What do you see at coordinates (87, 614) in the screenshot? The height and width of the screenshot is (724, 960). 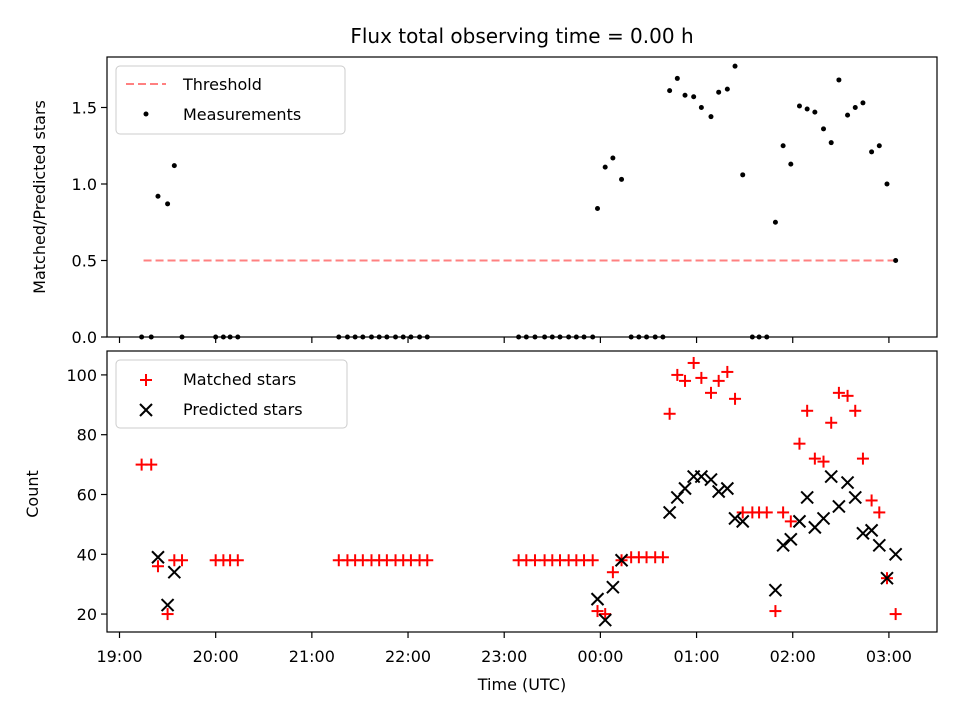 I see `bottom-y-tick-label: 20` at bounding box center [87, 614].